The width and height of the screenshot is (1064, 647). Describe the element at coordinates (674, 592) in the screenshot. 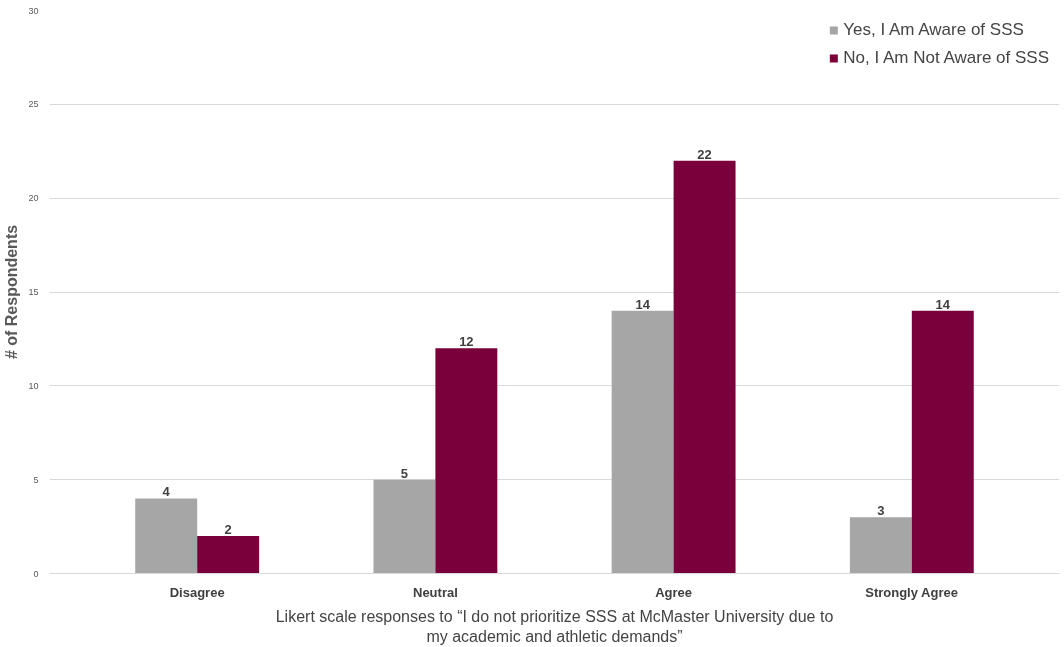

I see `x-tick-label: Agree` at that location.